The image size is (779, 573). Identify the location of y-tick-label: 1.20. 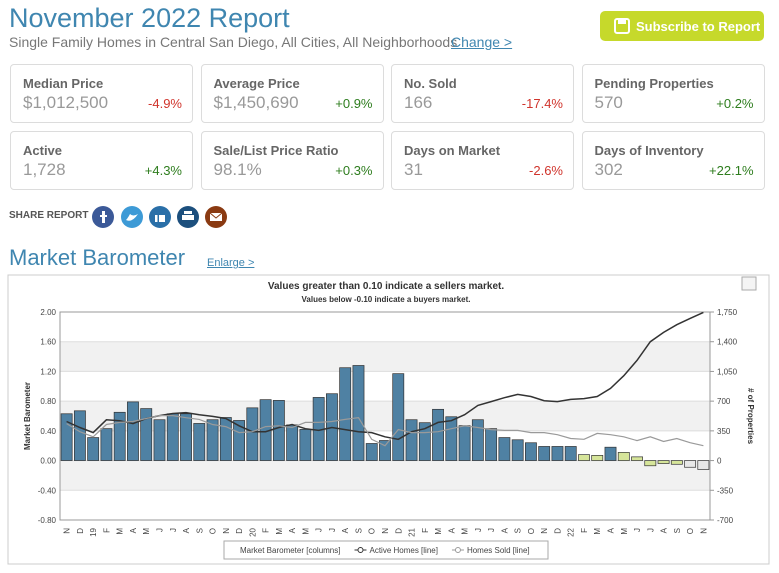
(48, 371).